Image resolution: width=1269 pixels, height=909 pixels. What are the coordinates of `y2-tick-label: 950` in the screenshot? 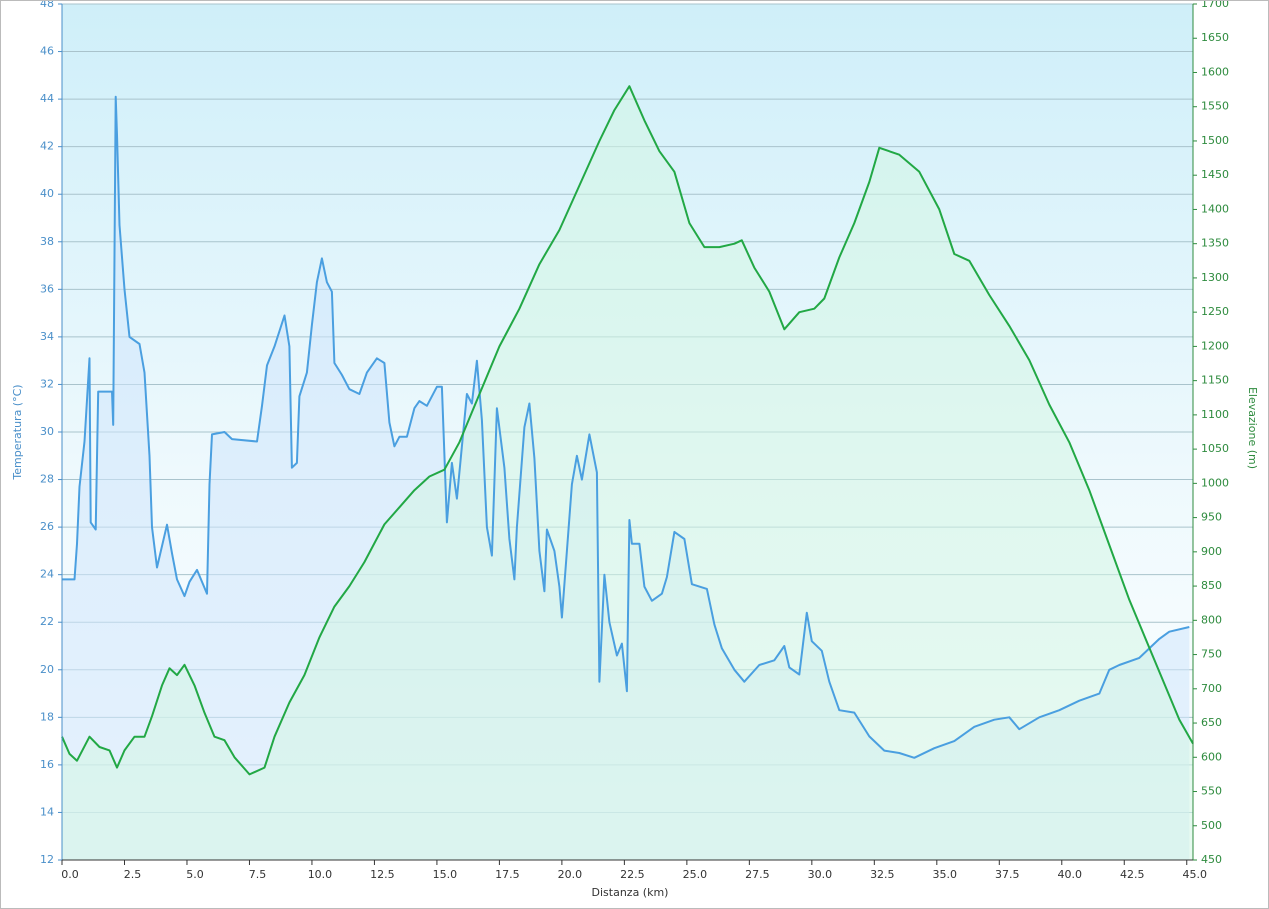 It's located at (1211, 517).